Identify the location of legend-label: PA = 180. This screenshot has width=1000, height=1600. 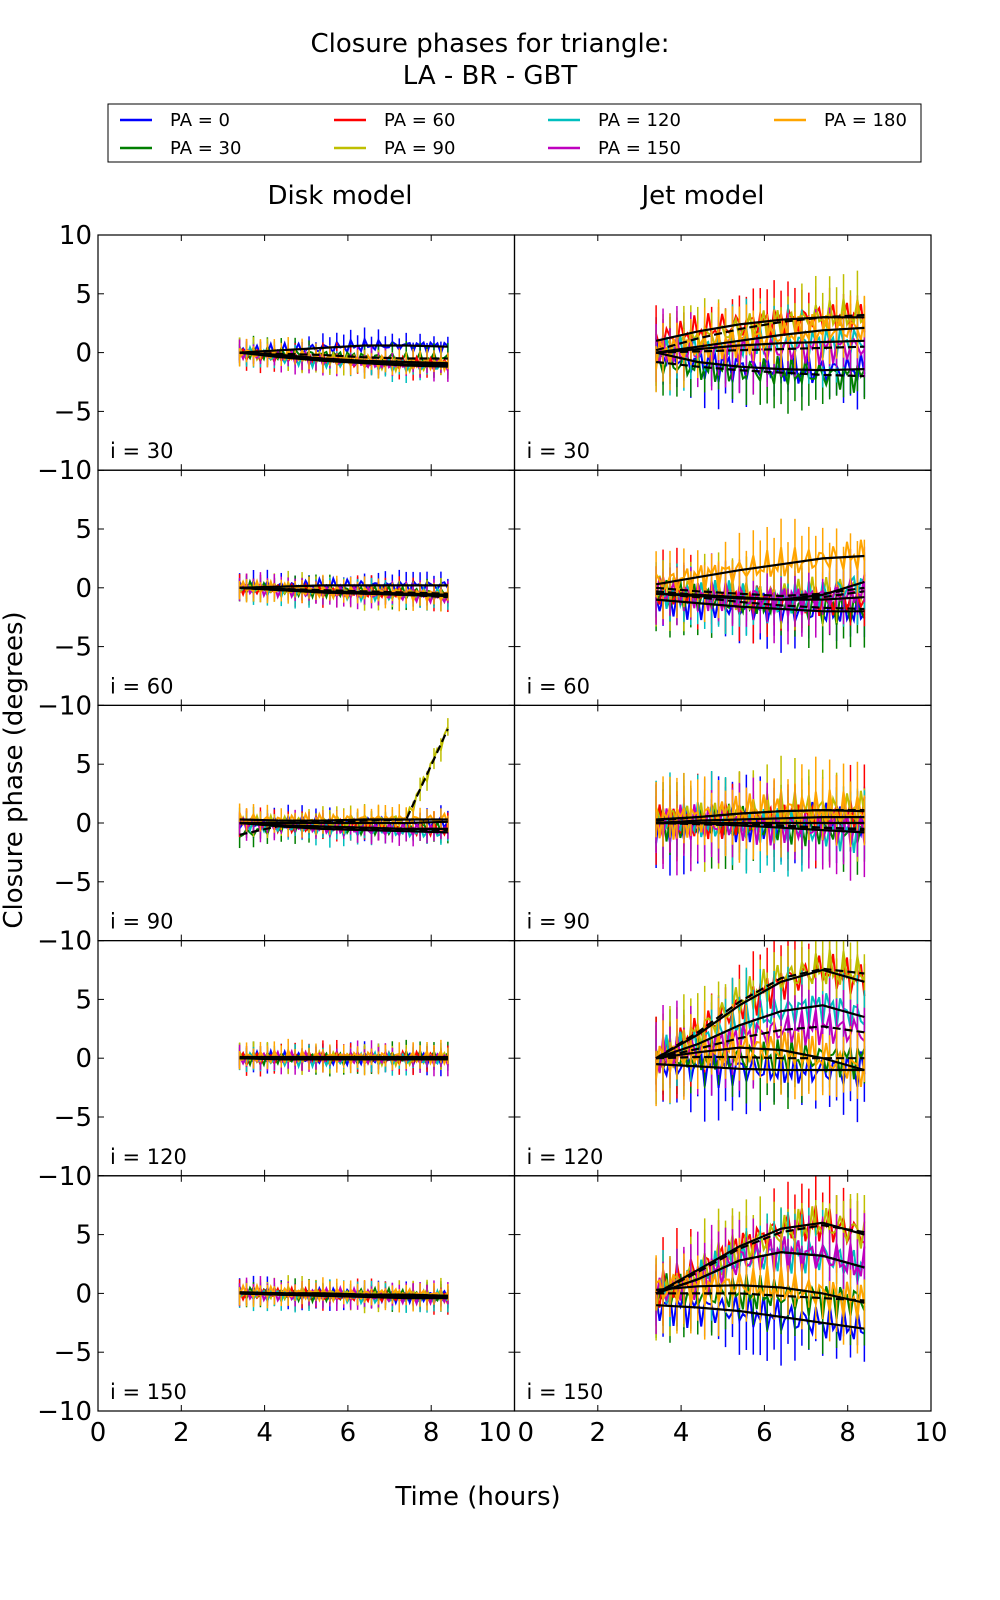
(865, 120).